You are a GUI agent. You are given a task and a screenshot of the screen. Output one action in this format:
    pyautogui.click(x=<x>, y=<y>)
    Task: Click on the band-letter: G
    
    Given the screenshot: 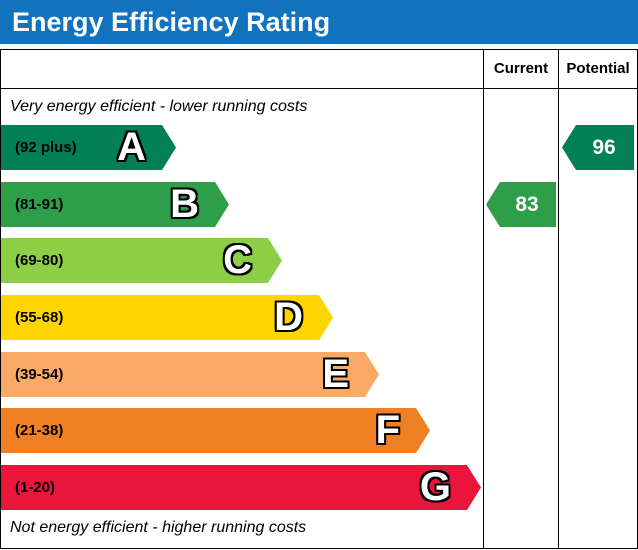 What is the action you would take?
    pyautogui.click(x=435, y=487)
    